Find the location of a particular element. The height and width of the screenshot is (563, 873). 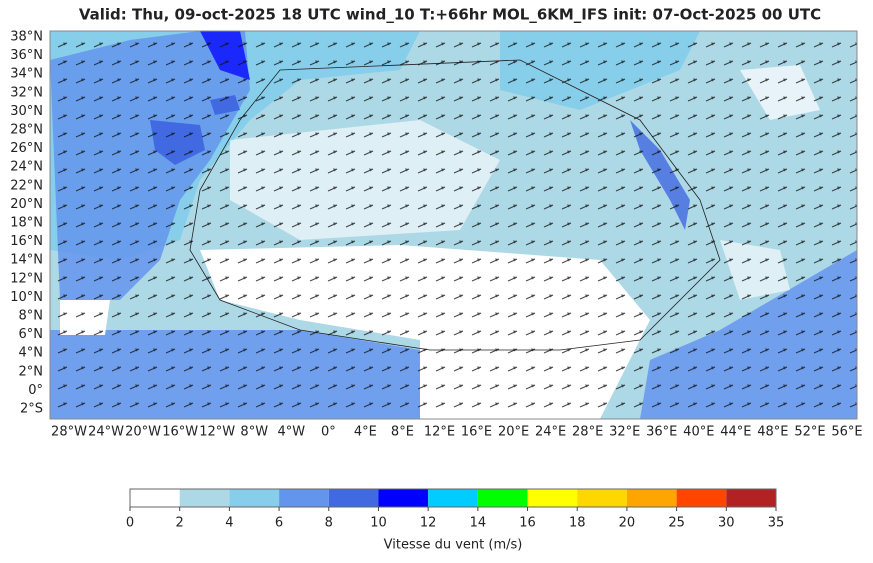

lon-tick-label: 4°E is located at coordinates (365, 432).